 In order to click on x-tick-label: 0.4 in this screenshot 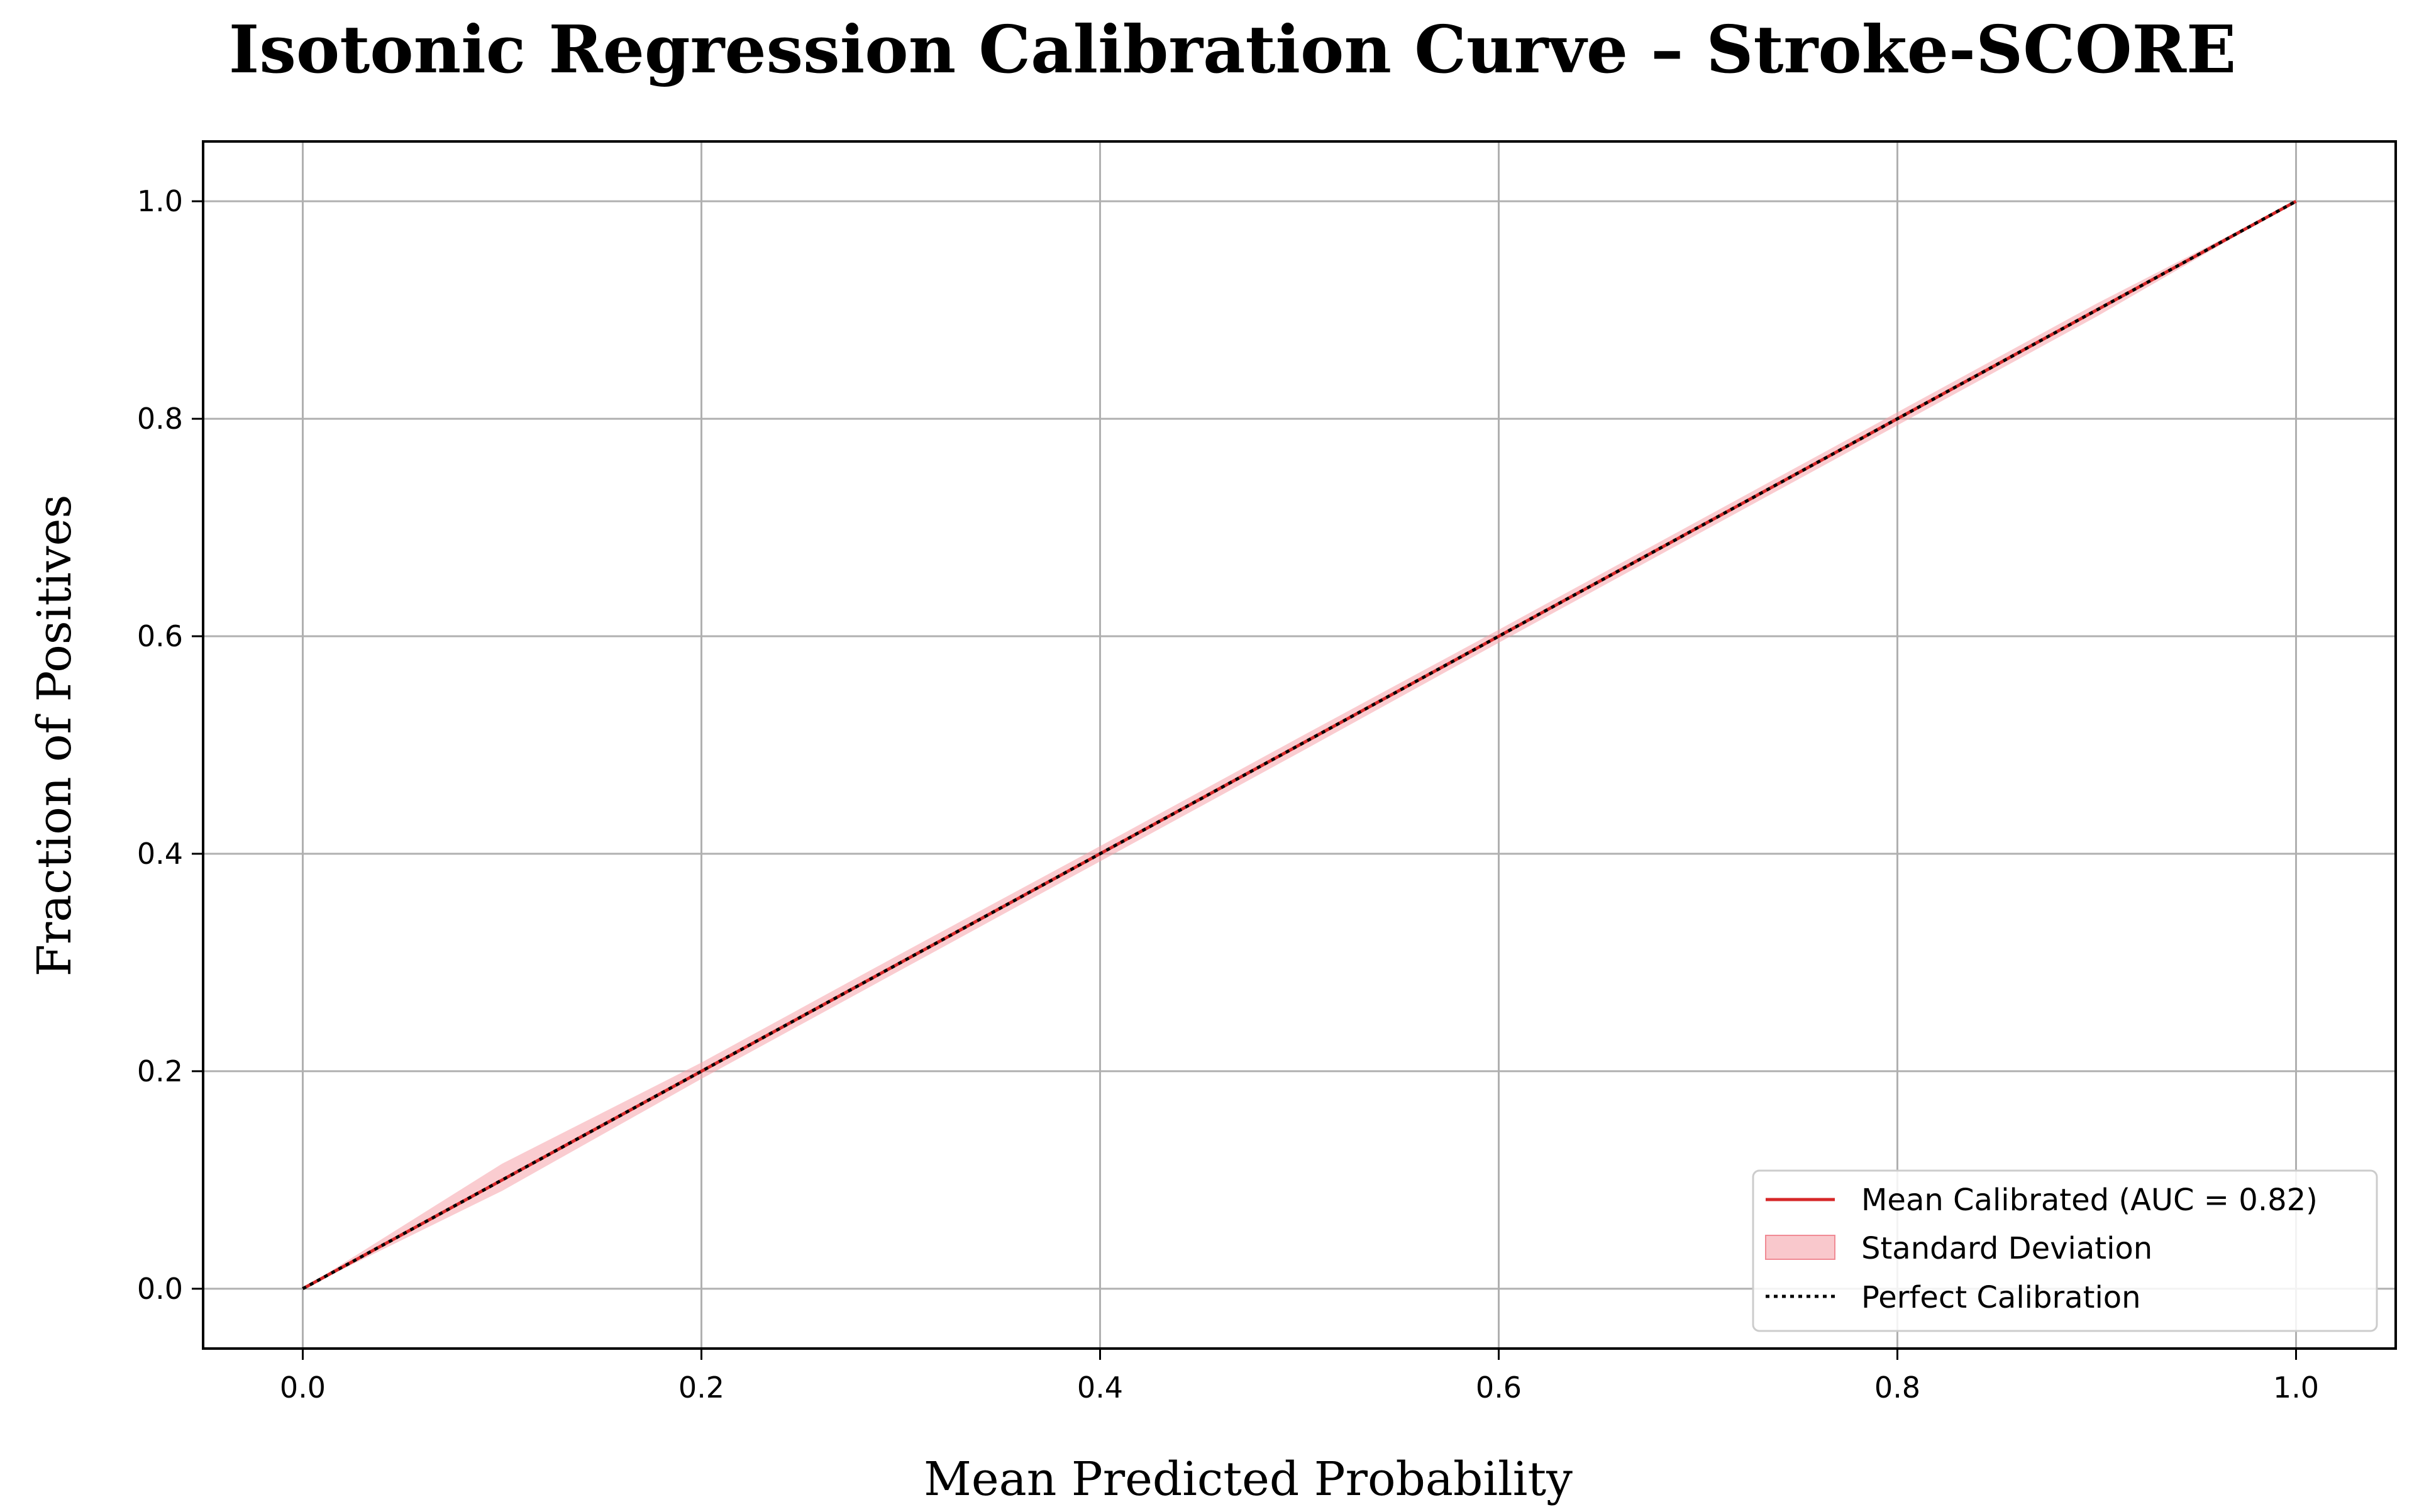, I will do `click(1100, 1387)`.